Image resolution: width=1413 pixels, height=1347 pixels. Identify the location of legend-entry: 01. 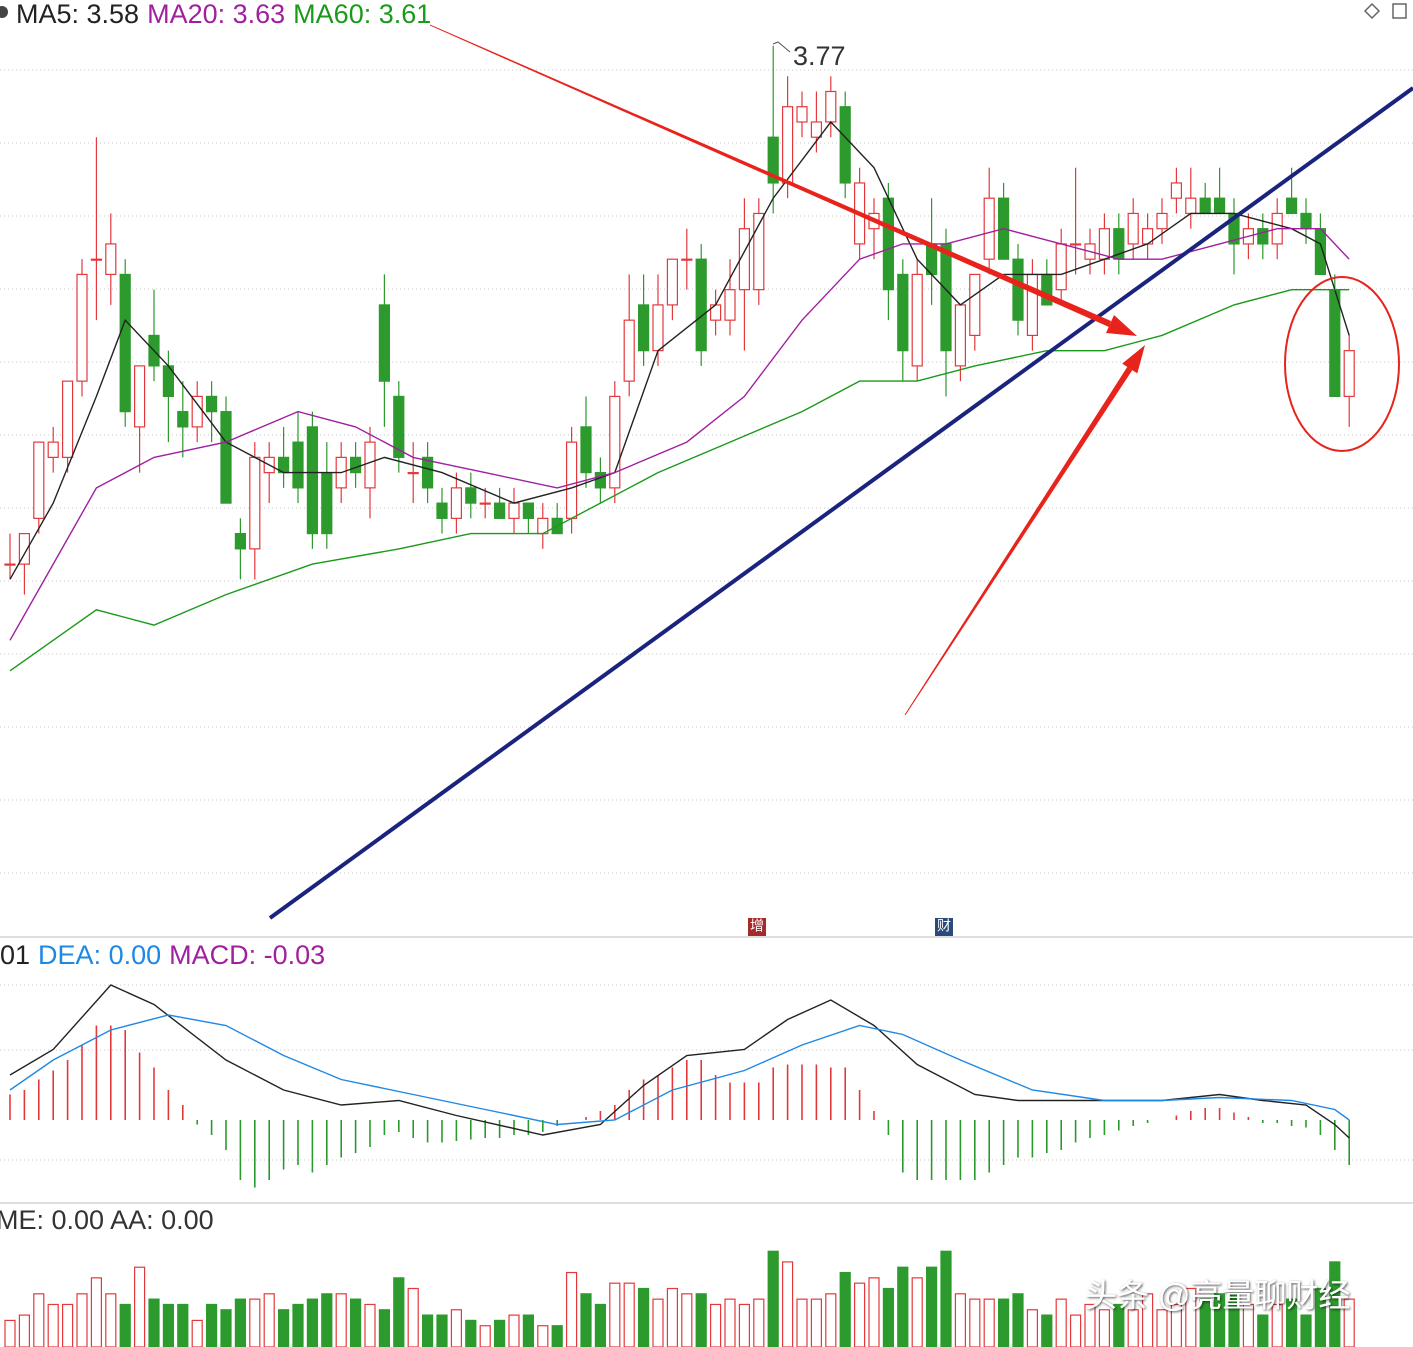
(15, 955).